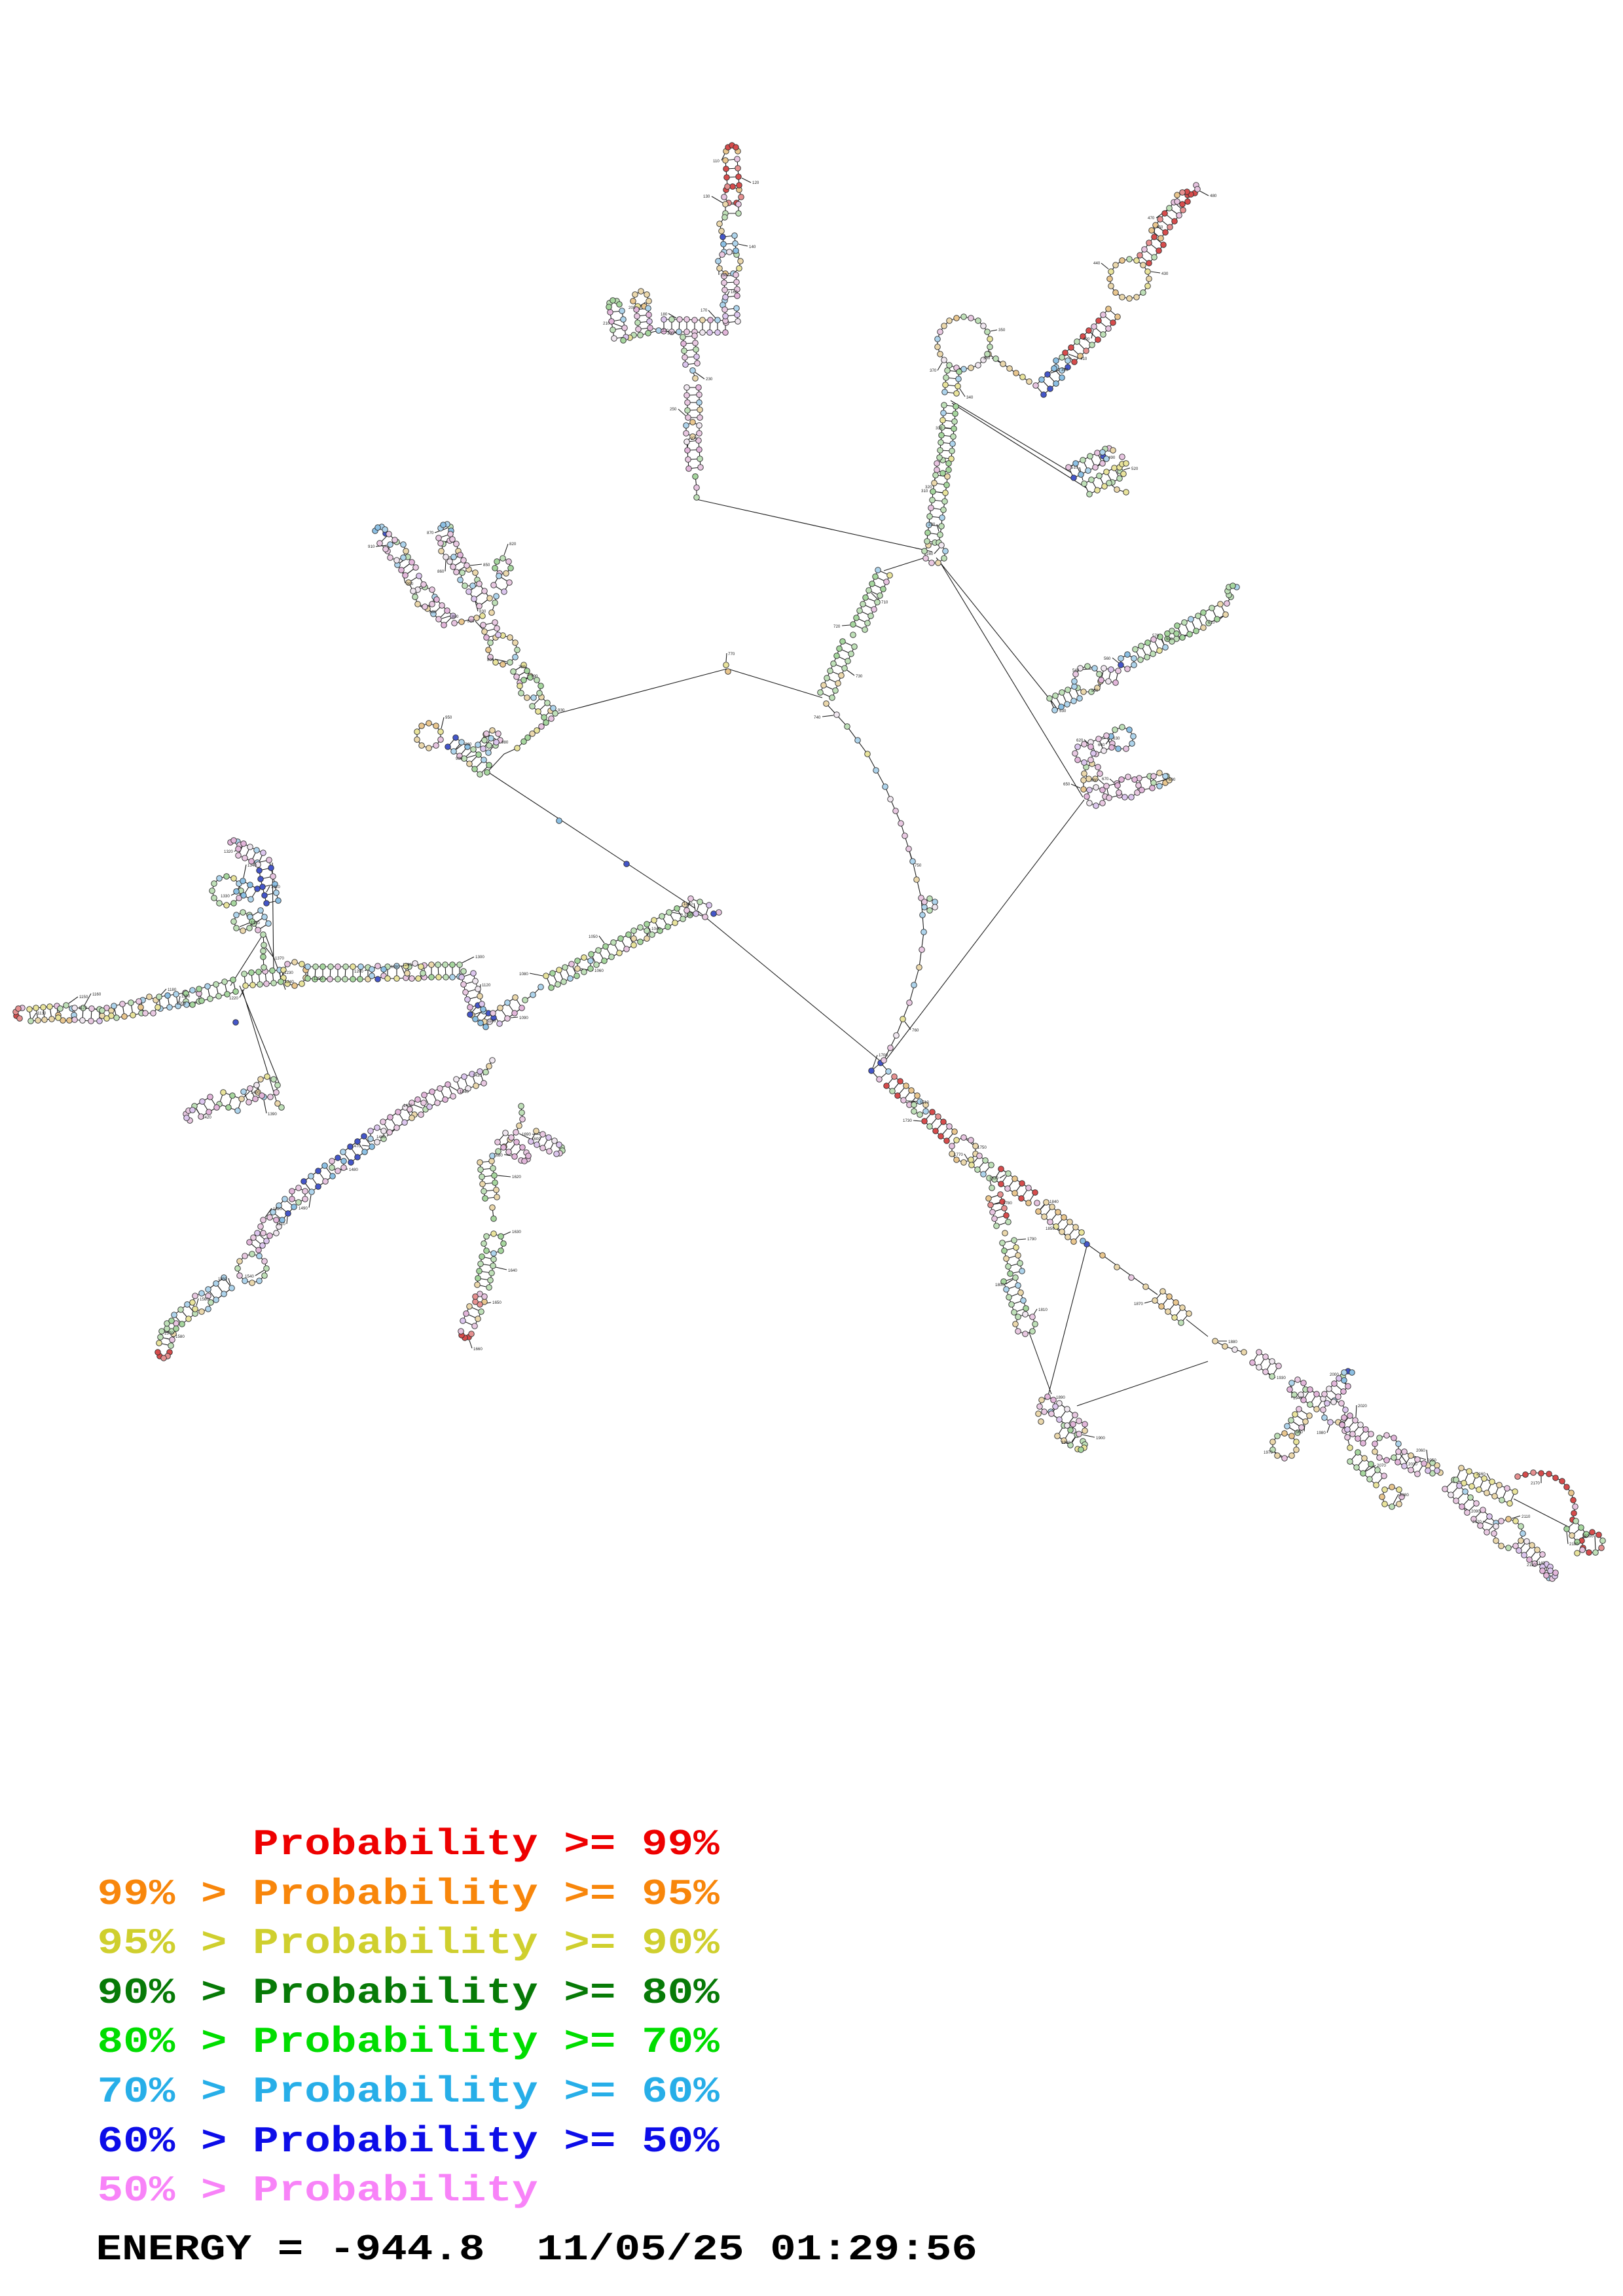 The image size is (1623, 2296). I want to click on svg-text: 1460, so click(381, 1137).